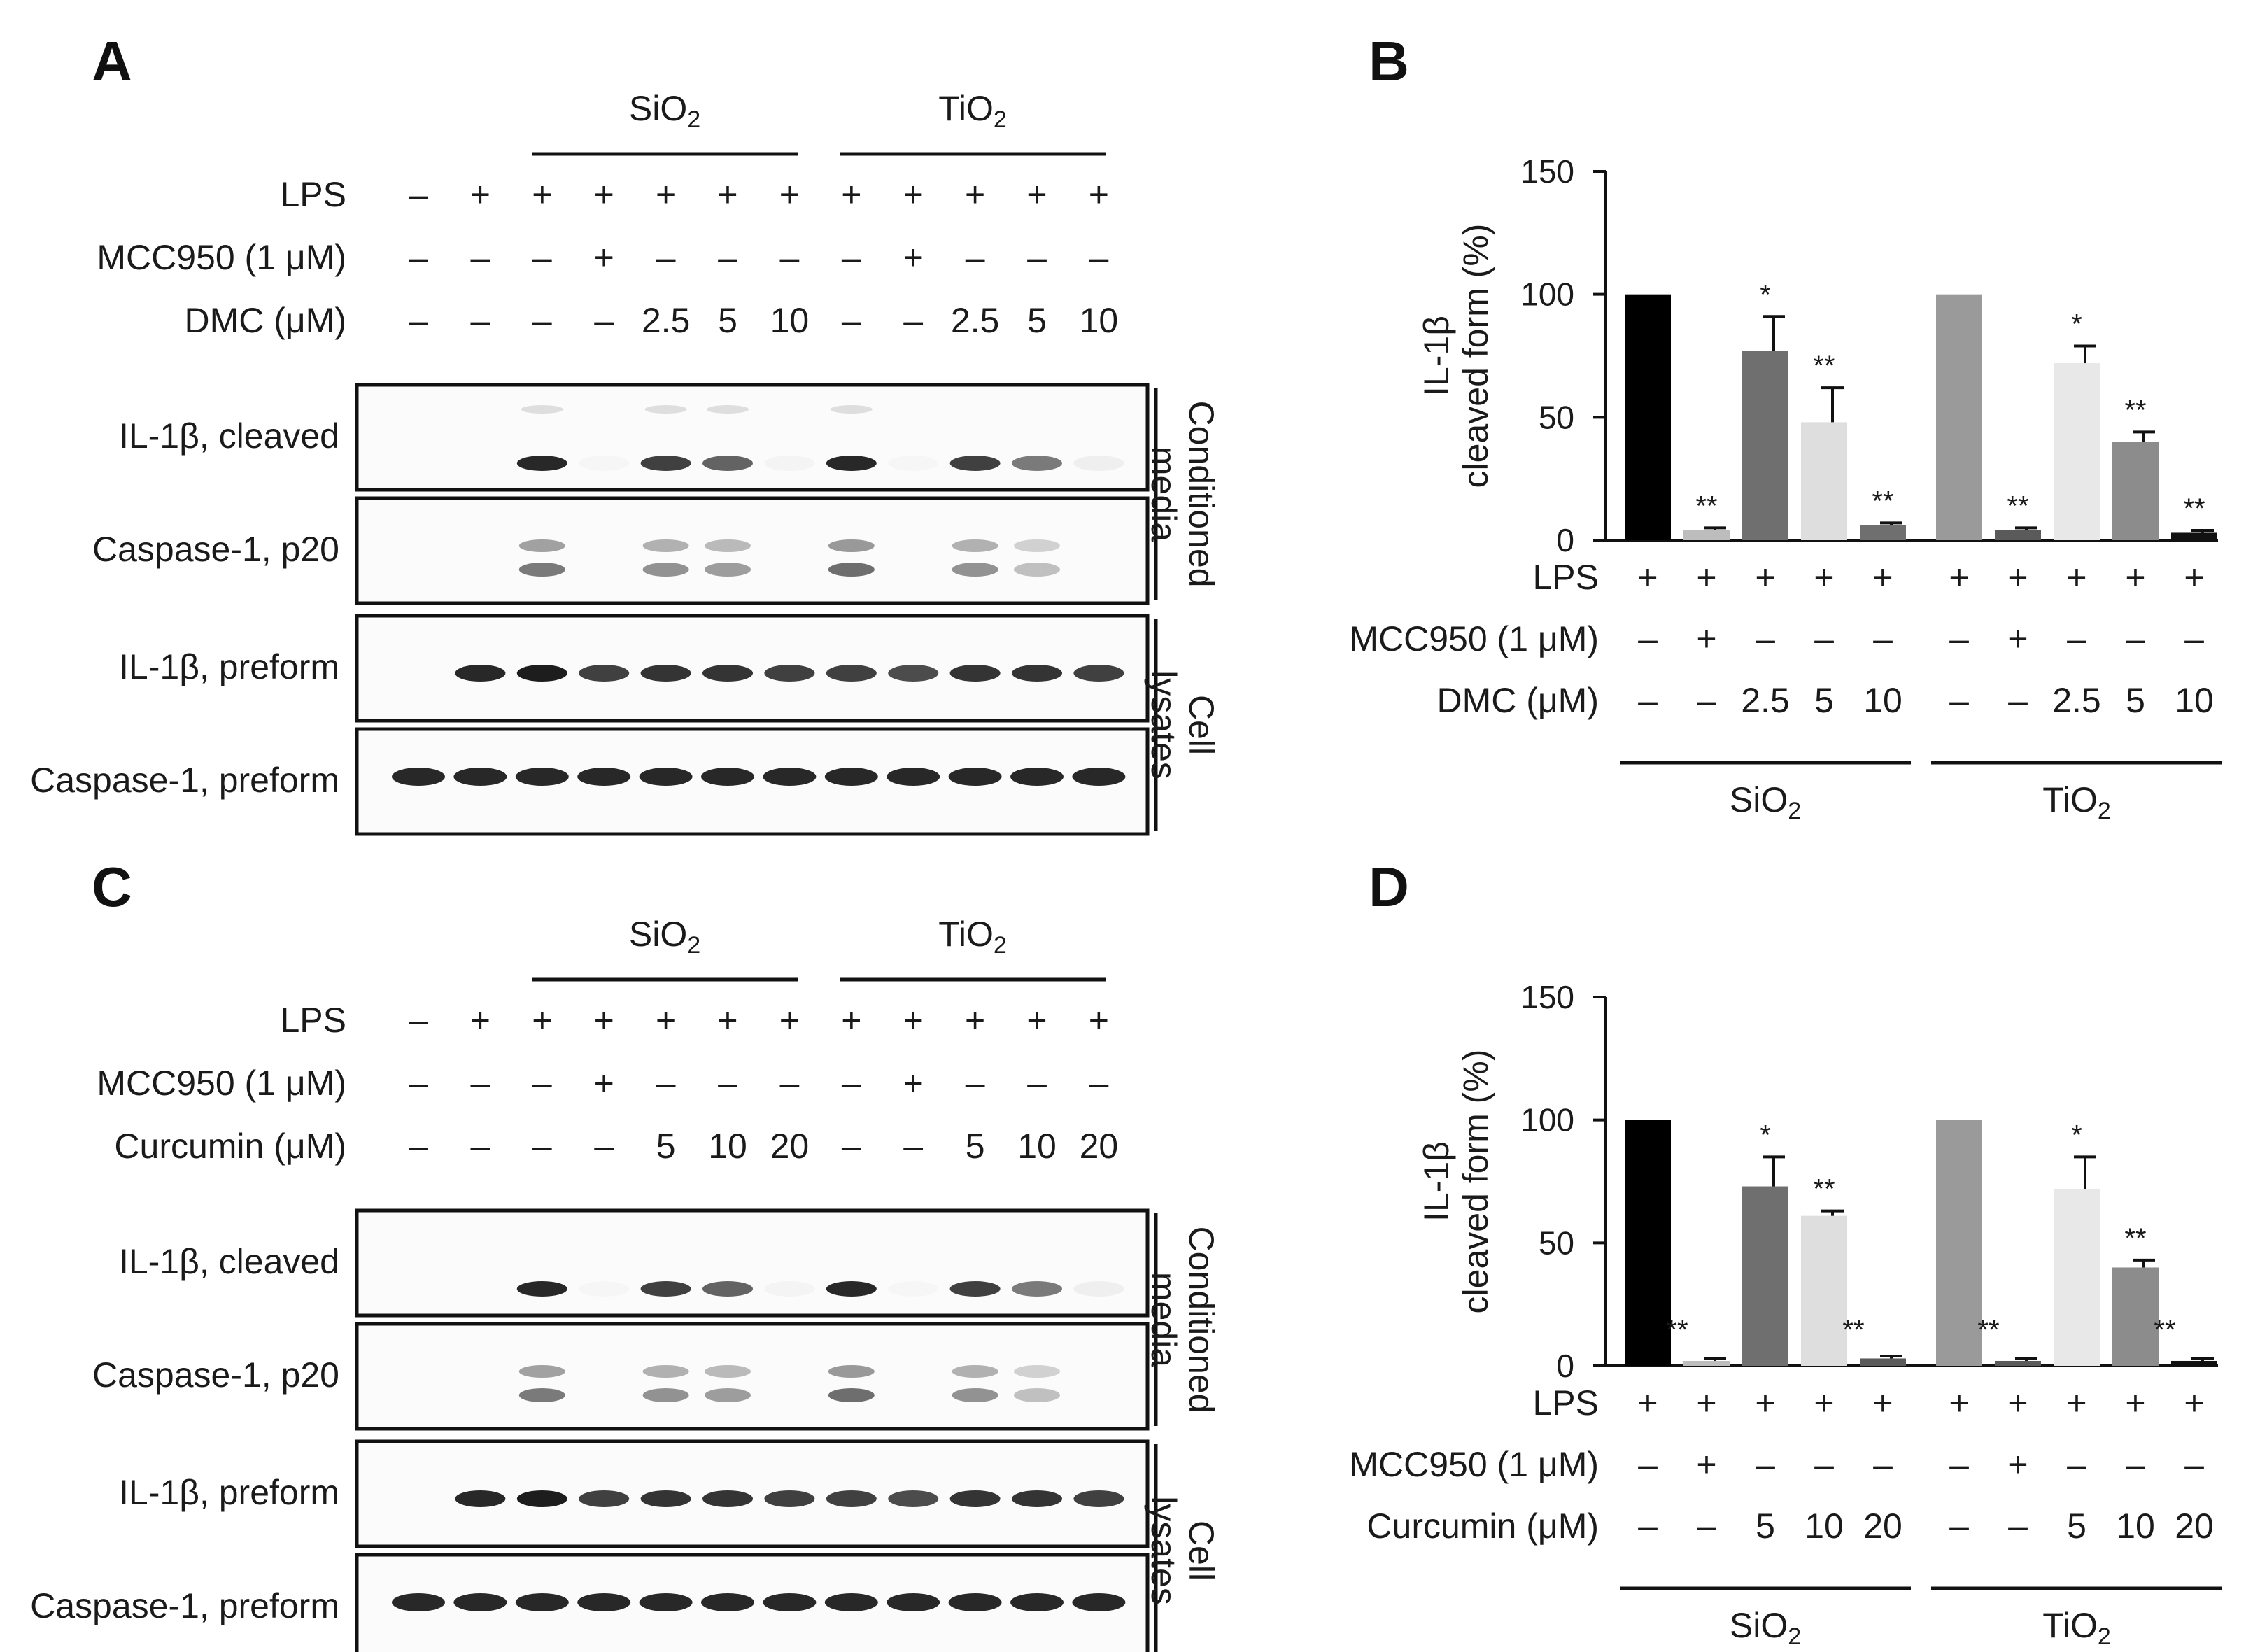 Image resolution: width=2253 pixels, height=1652 pixels. What do you see at coordinates (229, 1261) in the screenshot?
I see `blot-label: IL-1β, cleaved` at bounding box center [229, 1261].